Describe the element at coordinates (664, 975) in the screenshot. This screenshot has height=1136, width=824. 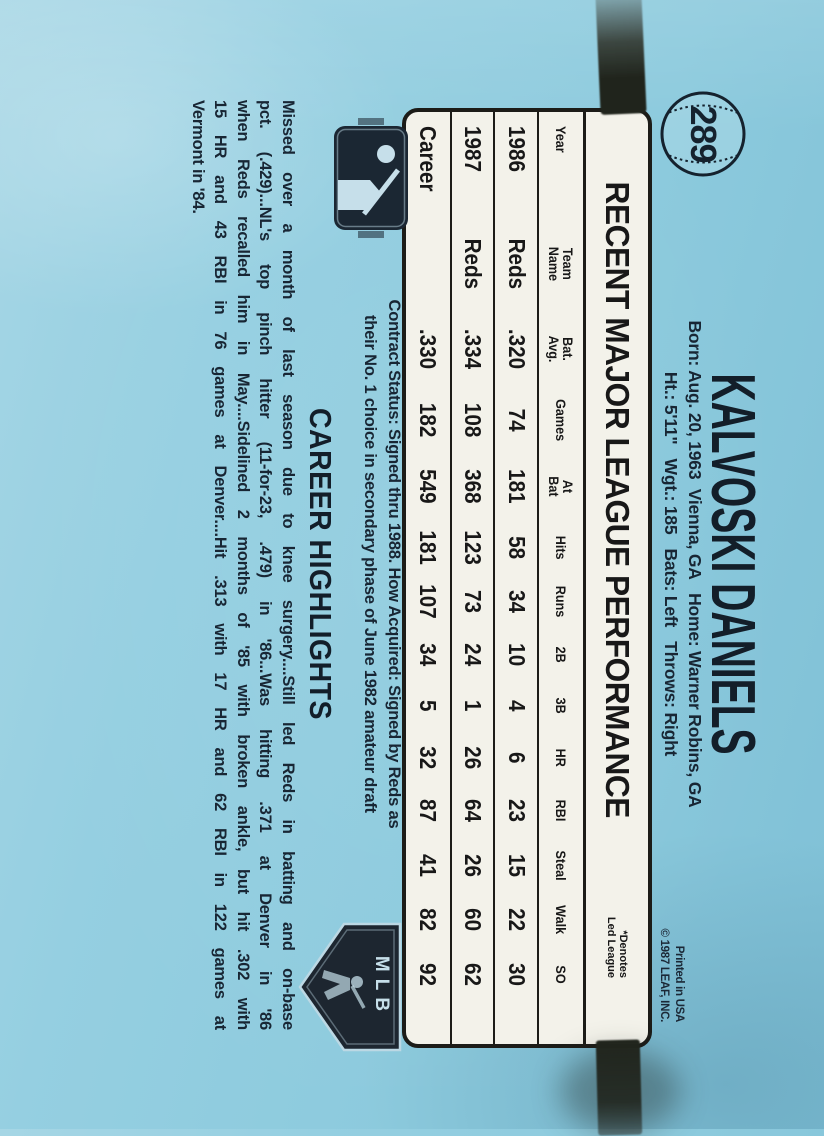
I see `copyright-line: © 1987 LEAF, INC.` at that location.